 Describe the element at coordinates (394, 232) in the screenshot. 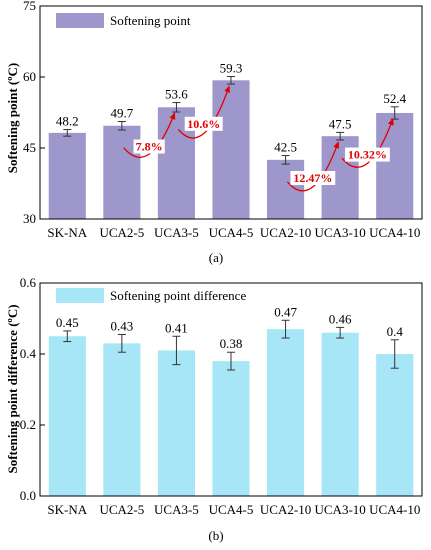

I see `panel-a-x-tick-label: UCA4-10` at that location.